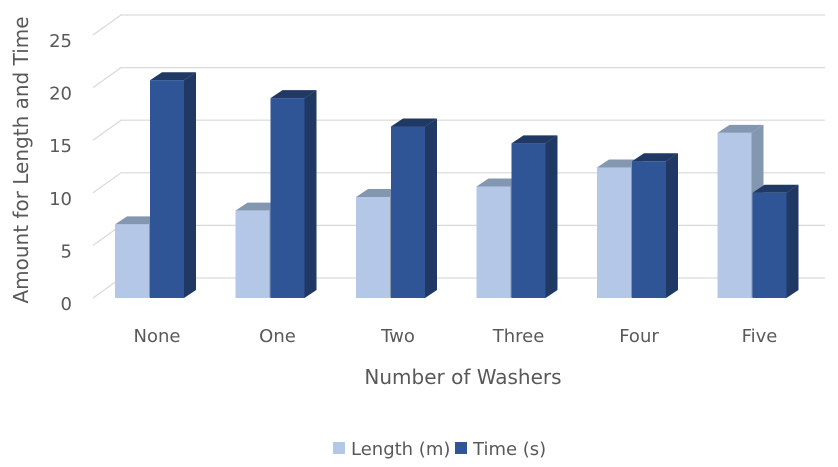  What do you see at coordinates (760, 336) in the screenshot?
I see `x-tick-label: Five` at bounding box center [760, 336].